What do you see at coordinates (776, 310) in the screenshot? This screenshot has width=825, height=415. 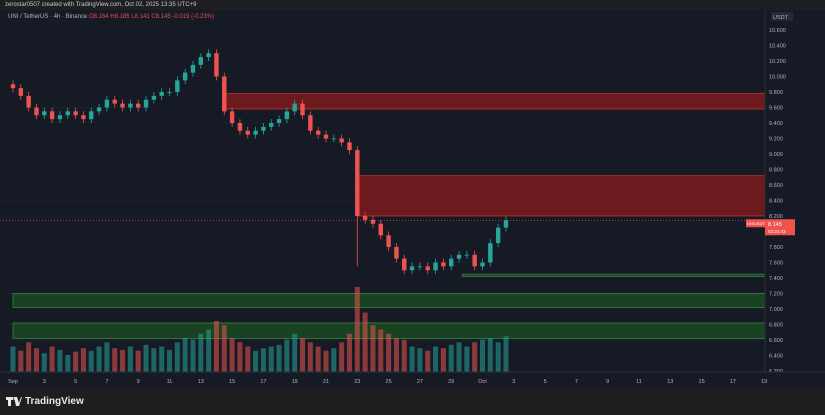 I see `price-tick: 7.000` at bounding box center [776, 310].